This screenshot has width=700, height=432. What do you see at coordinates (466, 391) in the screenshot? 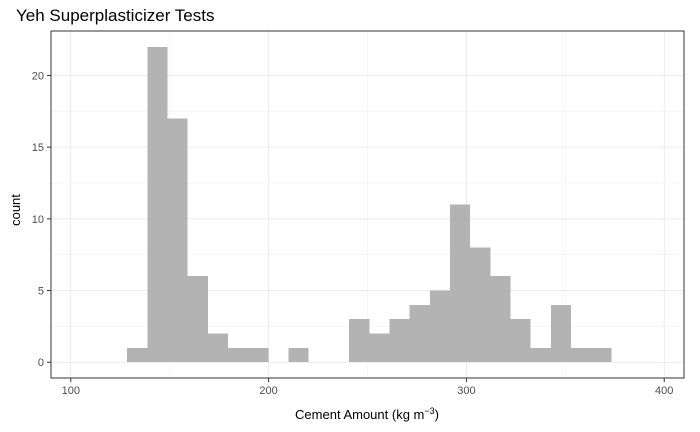
I see `x-tick-label: 300` at bounding box center [466, 391].